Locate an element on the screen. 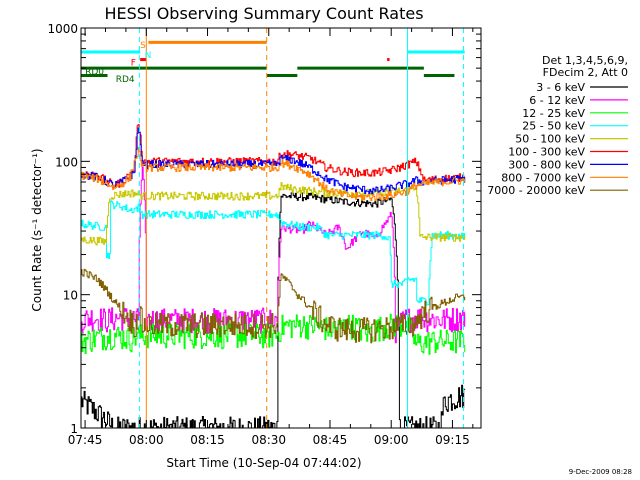  legend-entry-label: 3 - 6 keV is located at coordinates (560, 87).